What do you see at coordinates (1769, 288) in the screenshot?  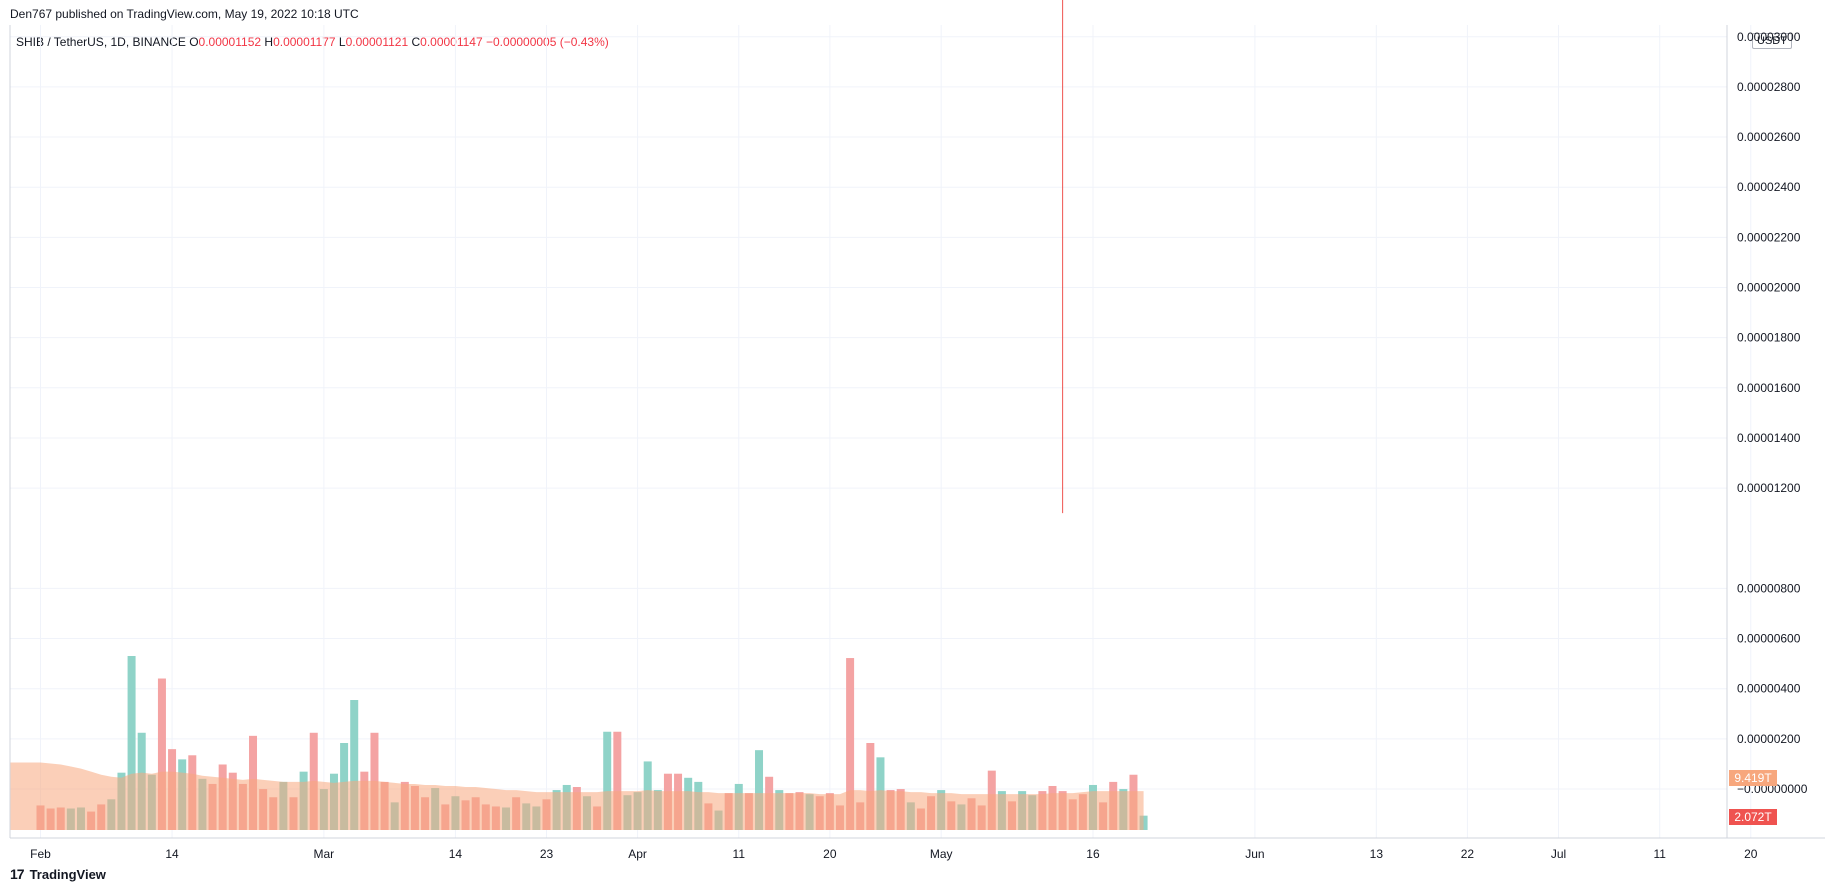 I see `y-tick-label: 0.00002000` at bounding box center [1769, 288].